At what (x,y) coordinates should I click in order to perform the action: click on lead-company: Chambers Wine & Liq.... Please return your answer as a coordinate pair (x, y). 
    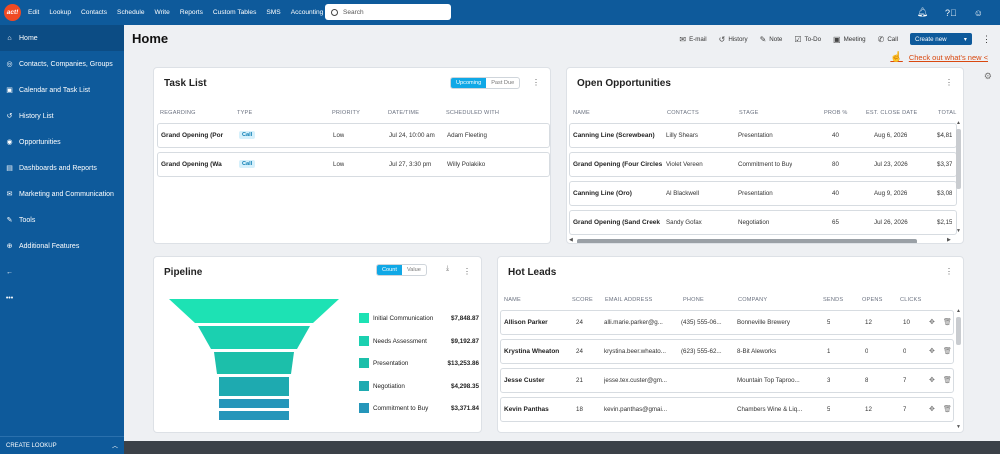
    Looking at the image, I should click on (770, 409).